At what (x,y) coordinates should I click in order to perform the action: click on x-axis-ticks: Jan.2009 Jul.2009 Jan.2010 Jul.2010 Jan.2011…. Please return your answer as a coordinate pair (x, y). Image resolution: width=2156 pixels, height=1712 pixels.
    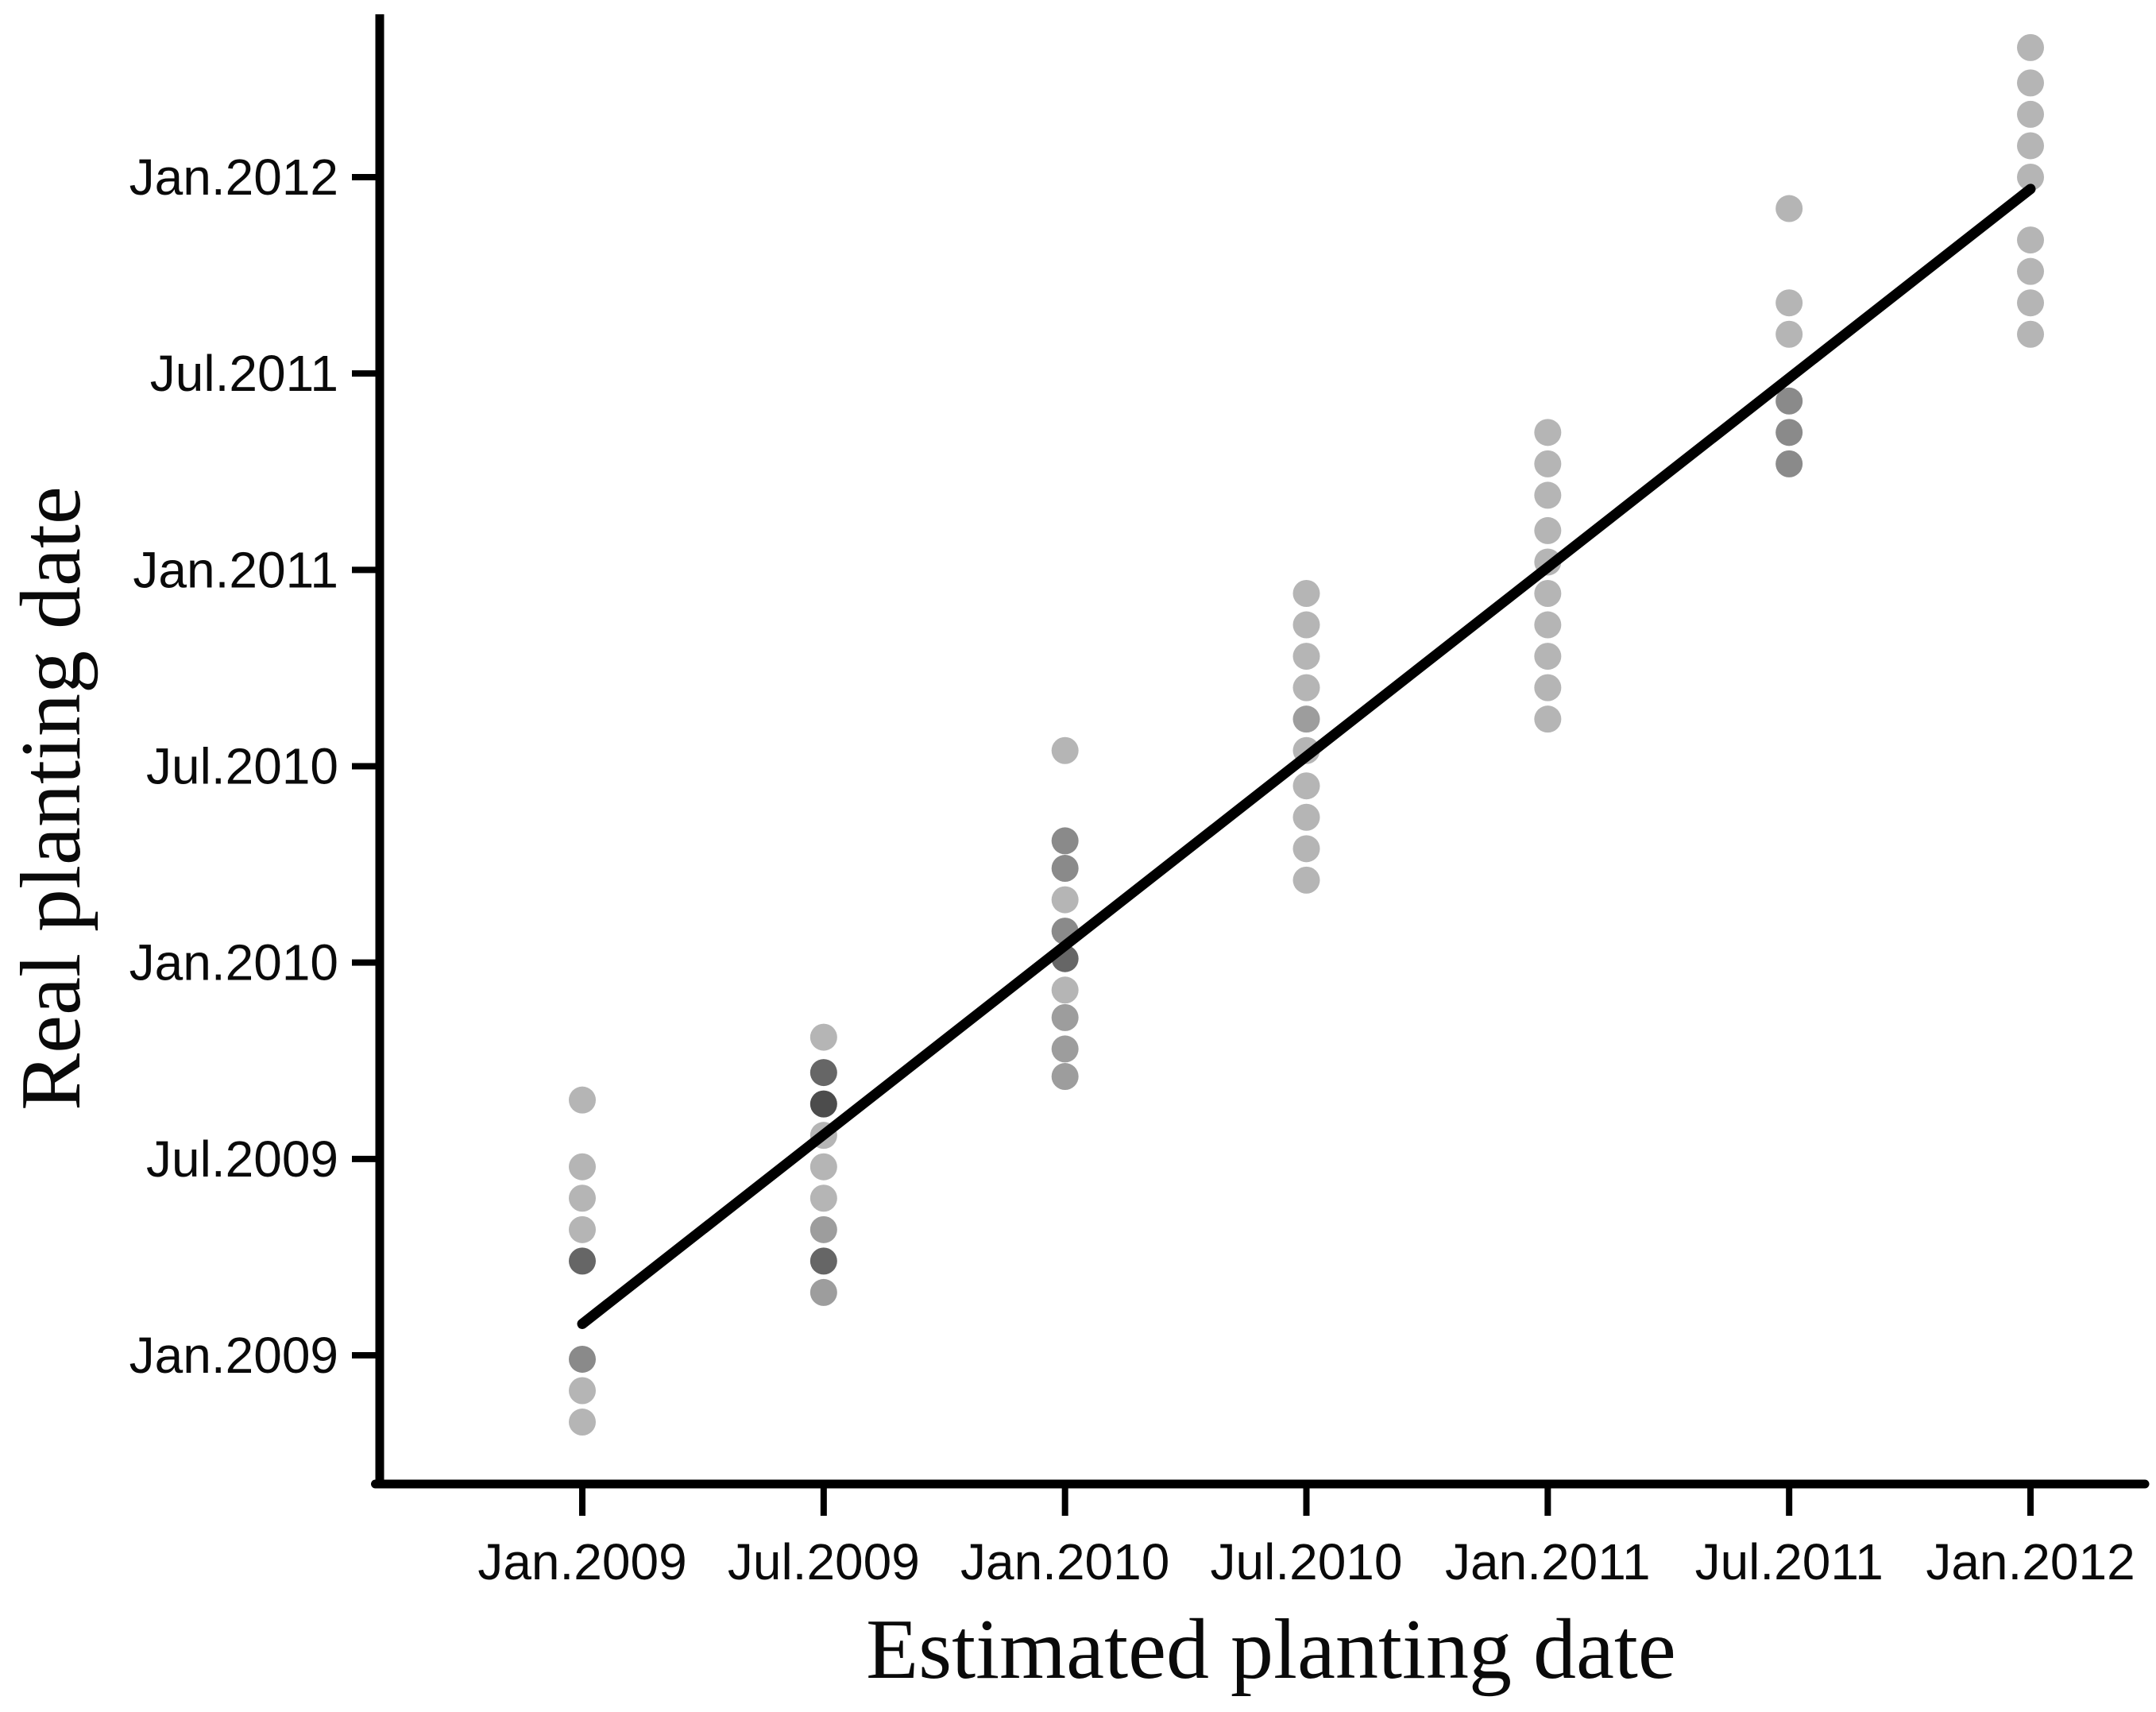
    Looking at the image, I should click on (1306, 1537).